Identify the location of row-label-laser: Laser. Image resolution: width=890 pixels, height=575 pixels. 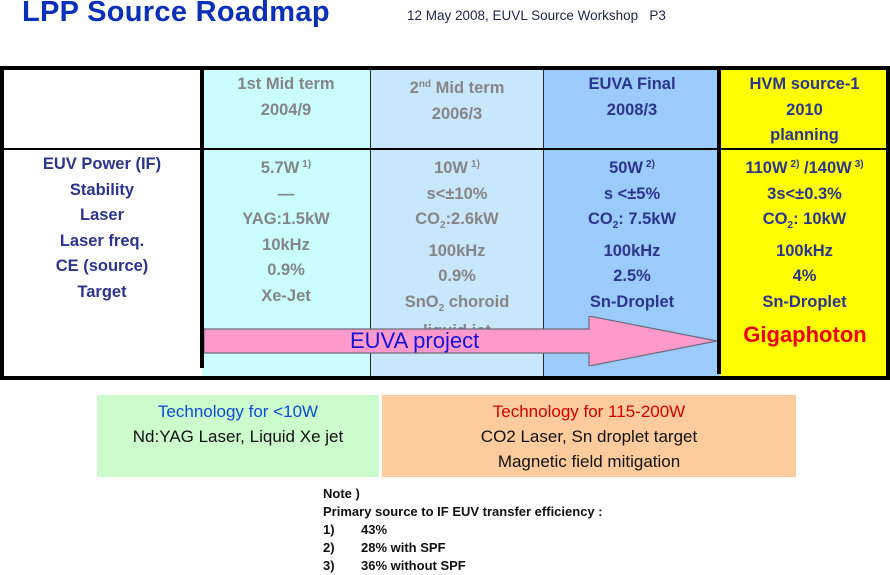
(102, 215).